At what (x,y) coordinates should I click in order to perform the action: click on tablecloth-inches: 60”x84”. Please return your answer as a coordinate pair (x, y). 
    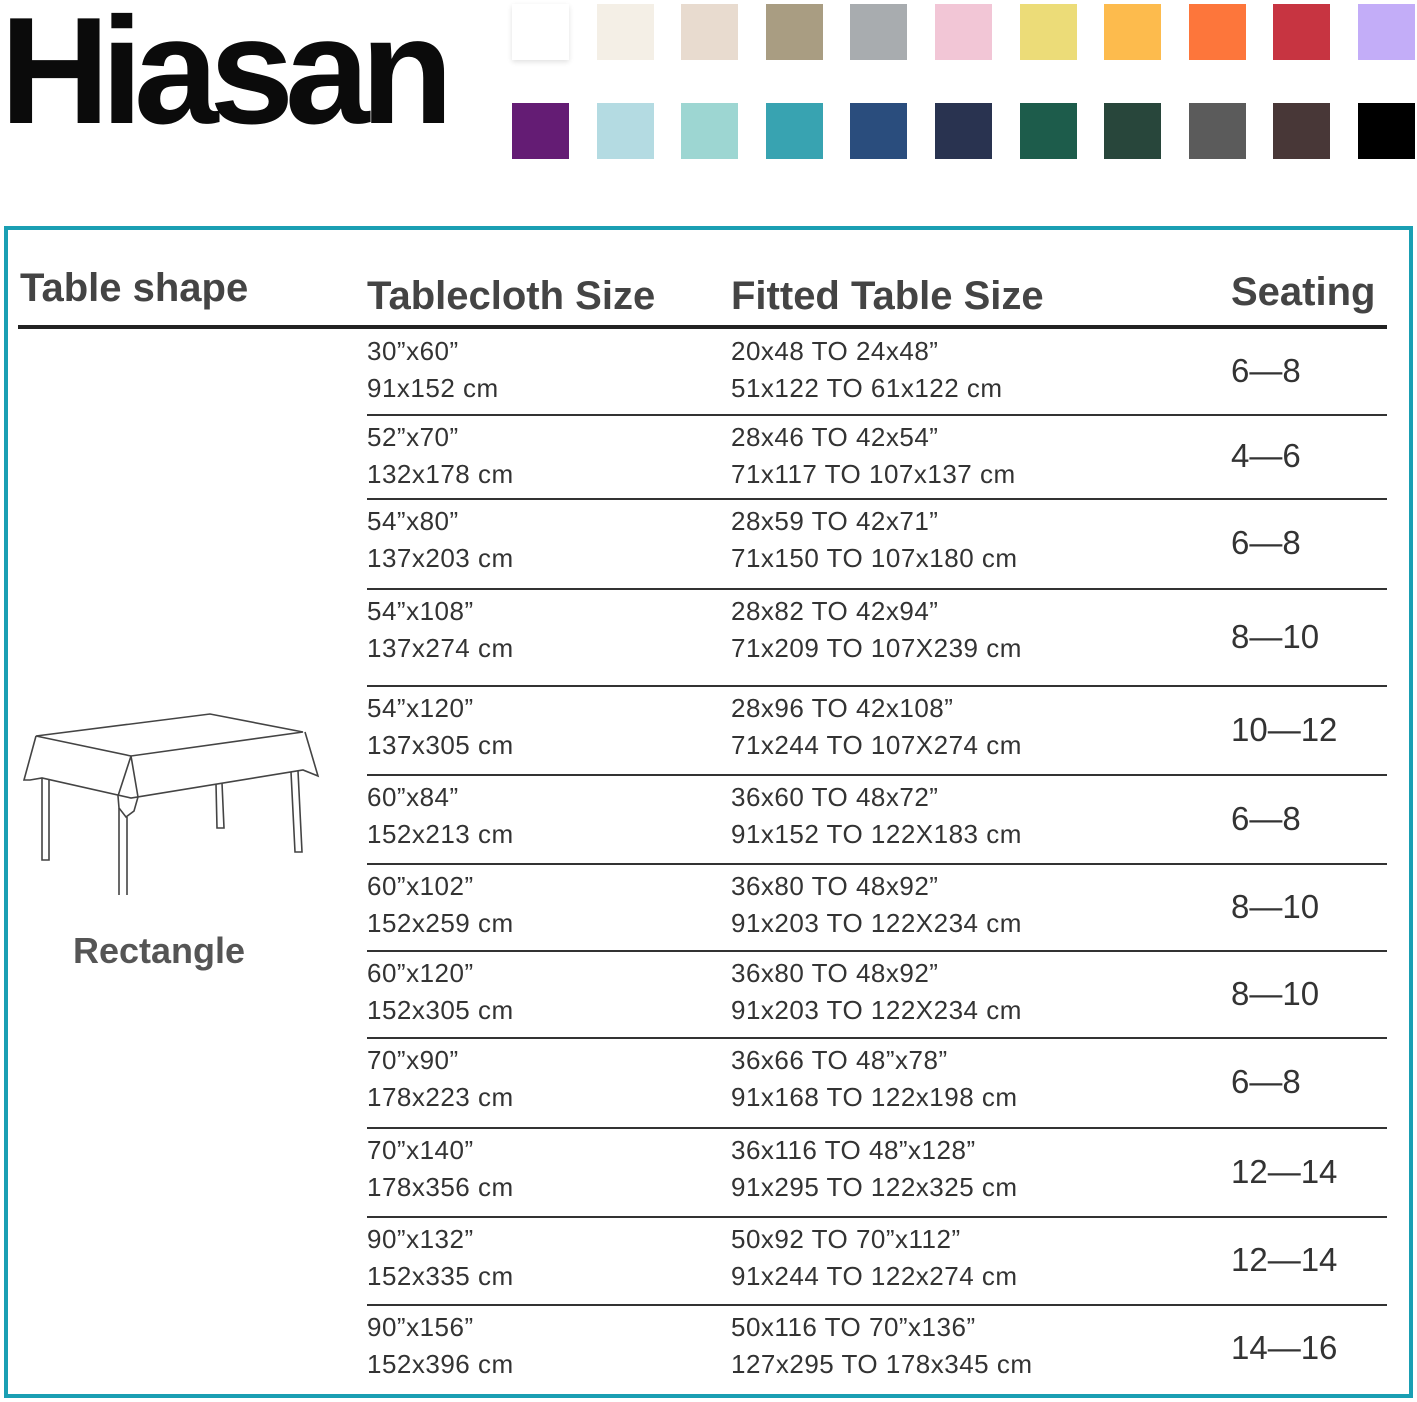
    Looking at the image, I should click on (413, 797).